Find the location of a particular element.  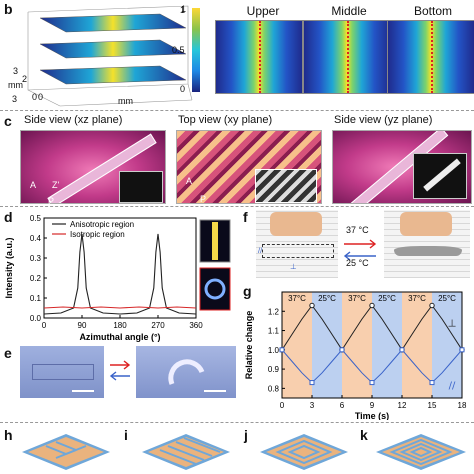

x-tick-label: 270 is located at coordinates (158, 325).